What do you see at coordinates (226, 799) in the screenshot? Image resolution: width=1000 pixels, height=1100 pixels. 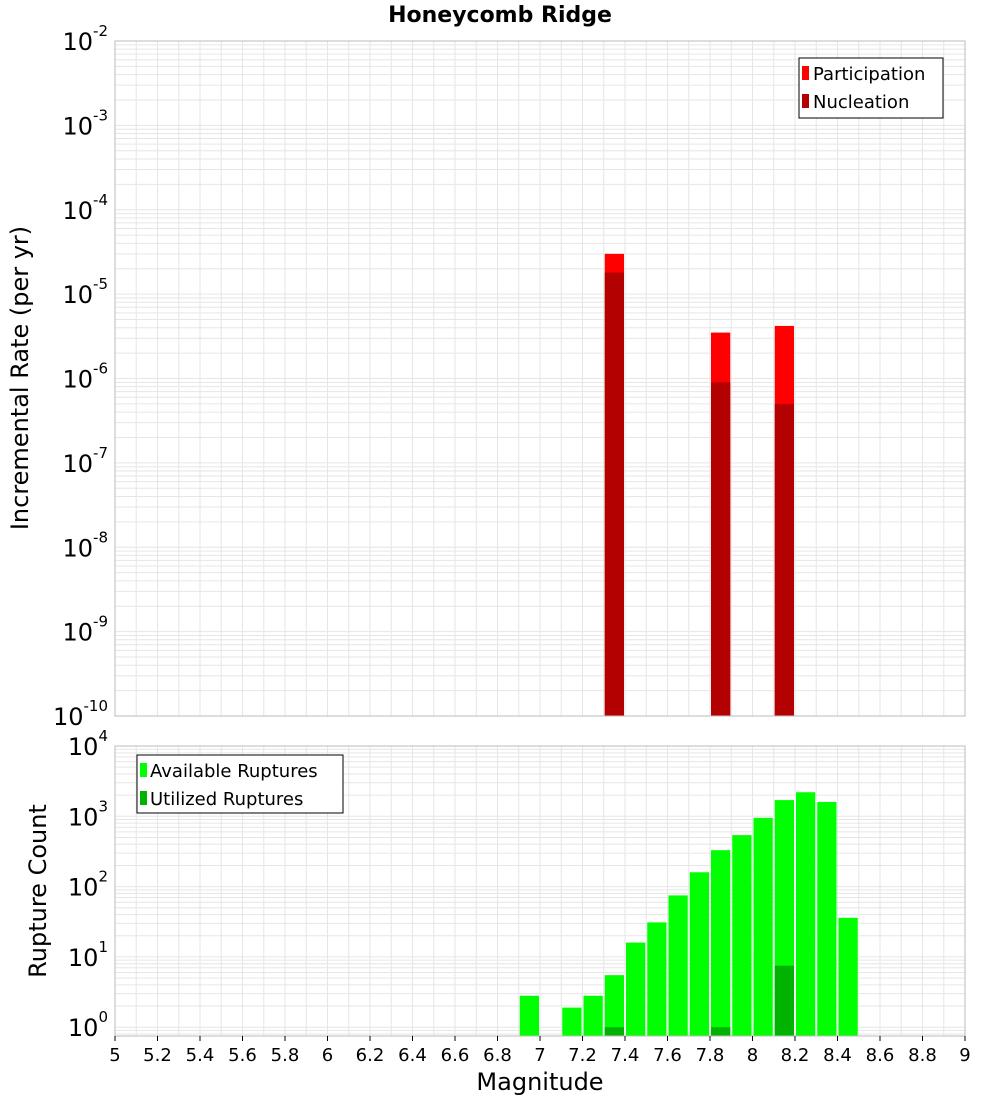 I see `utilized-ruptures-legend-label: Utilized Ruptures` at bounding box center [226, 799].